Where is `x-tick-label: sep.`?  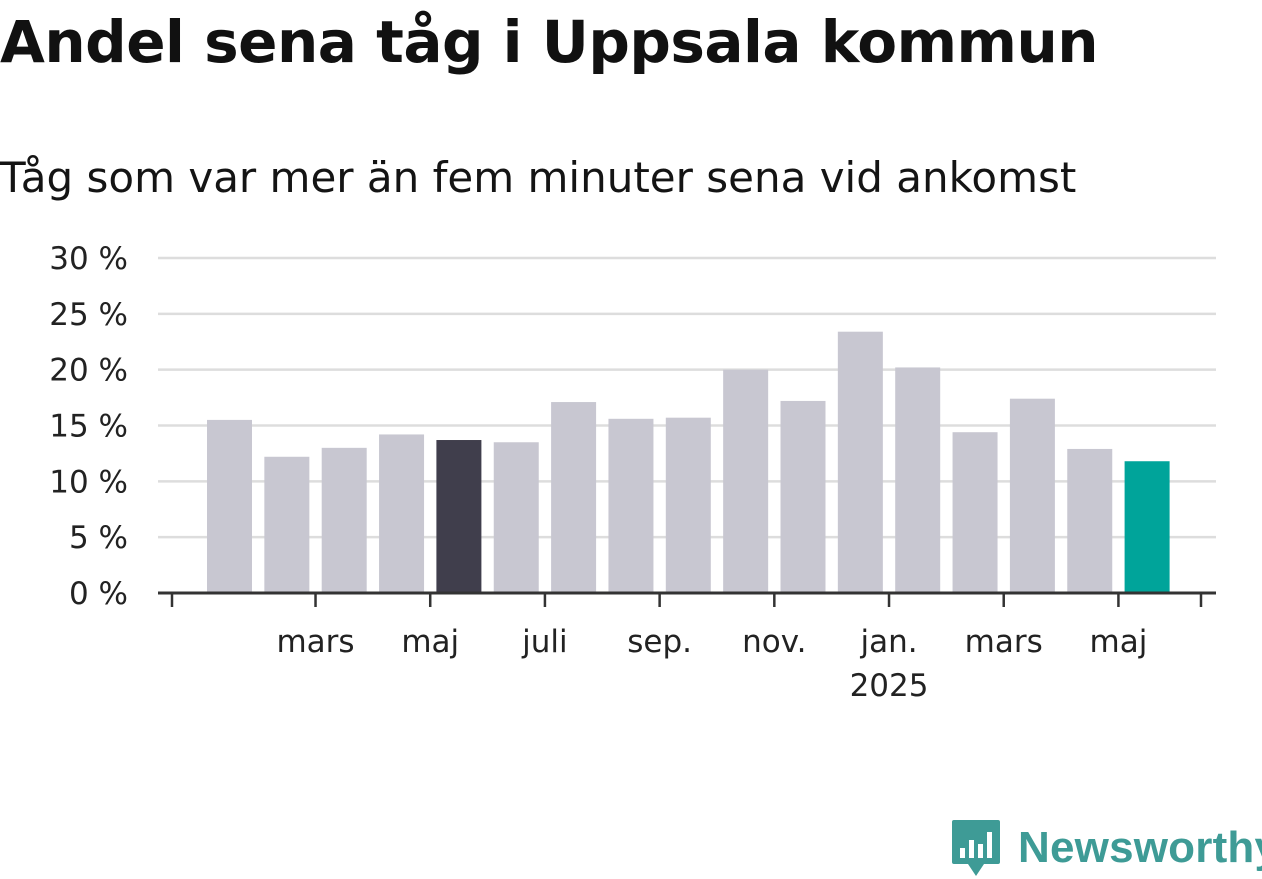
x-tick-label: sep. is located at coordinates (659, 642).